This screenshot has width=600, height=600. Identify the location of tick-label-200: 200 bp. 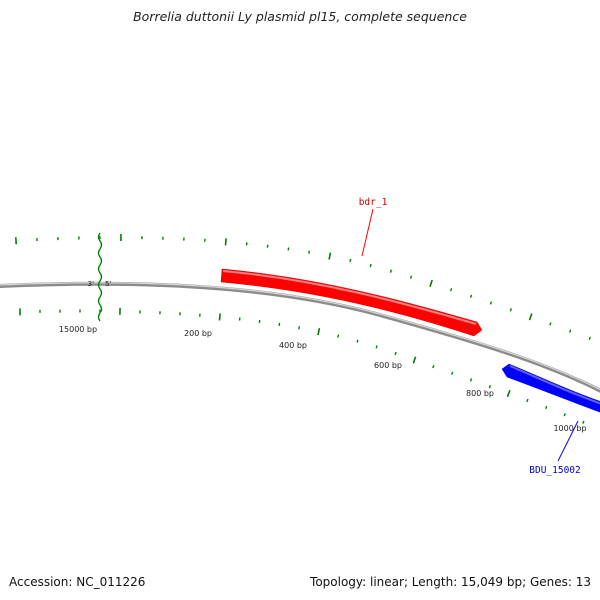
(198, 333).